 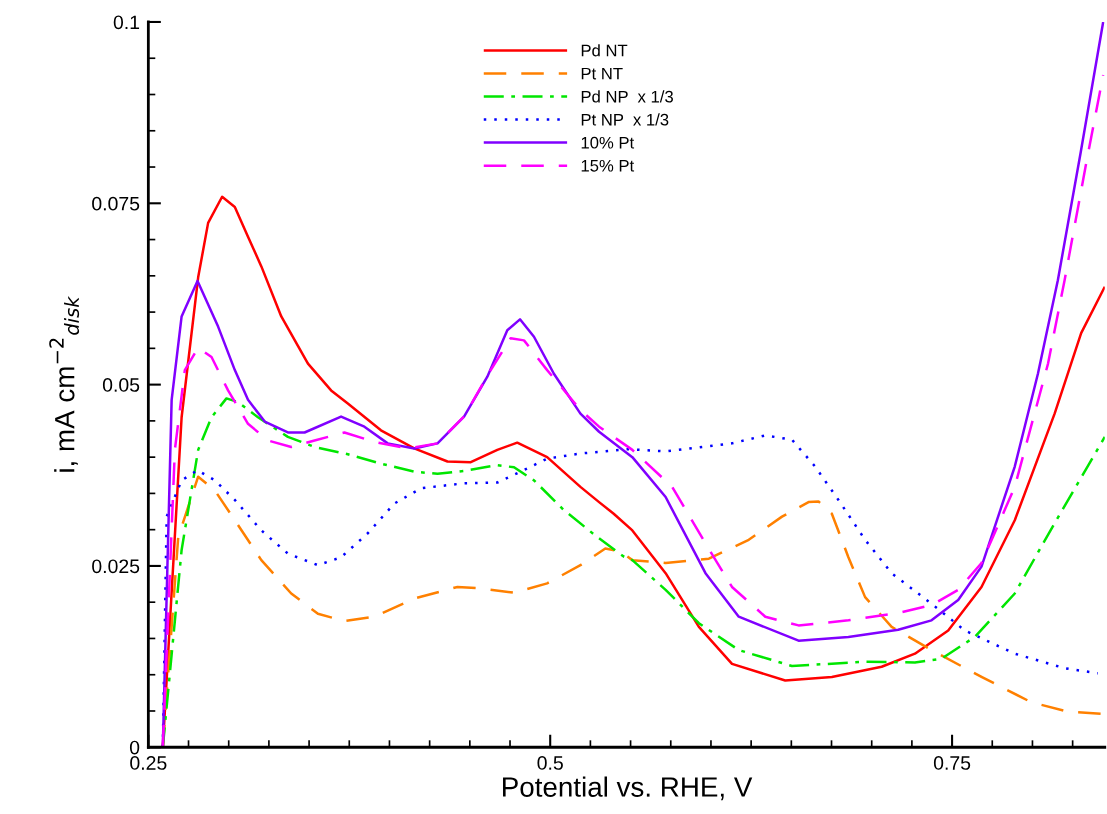 I want to click on x-tick-label: 0.5, so click(x=550, y=763).